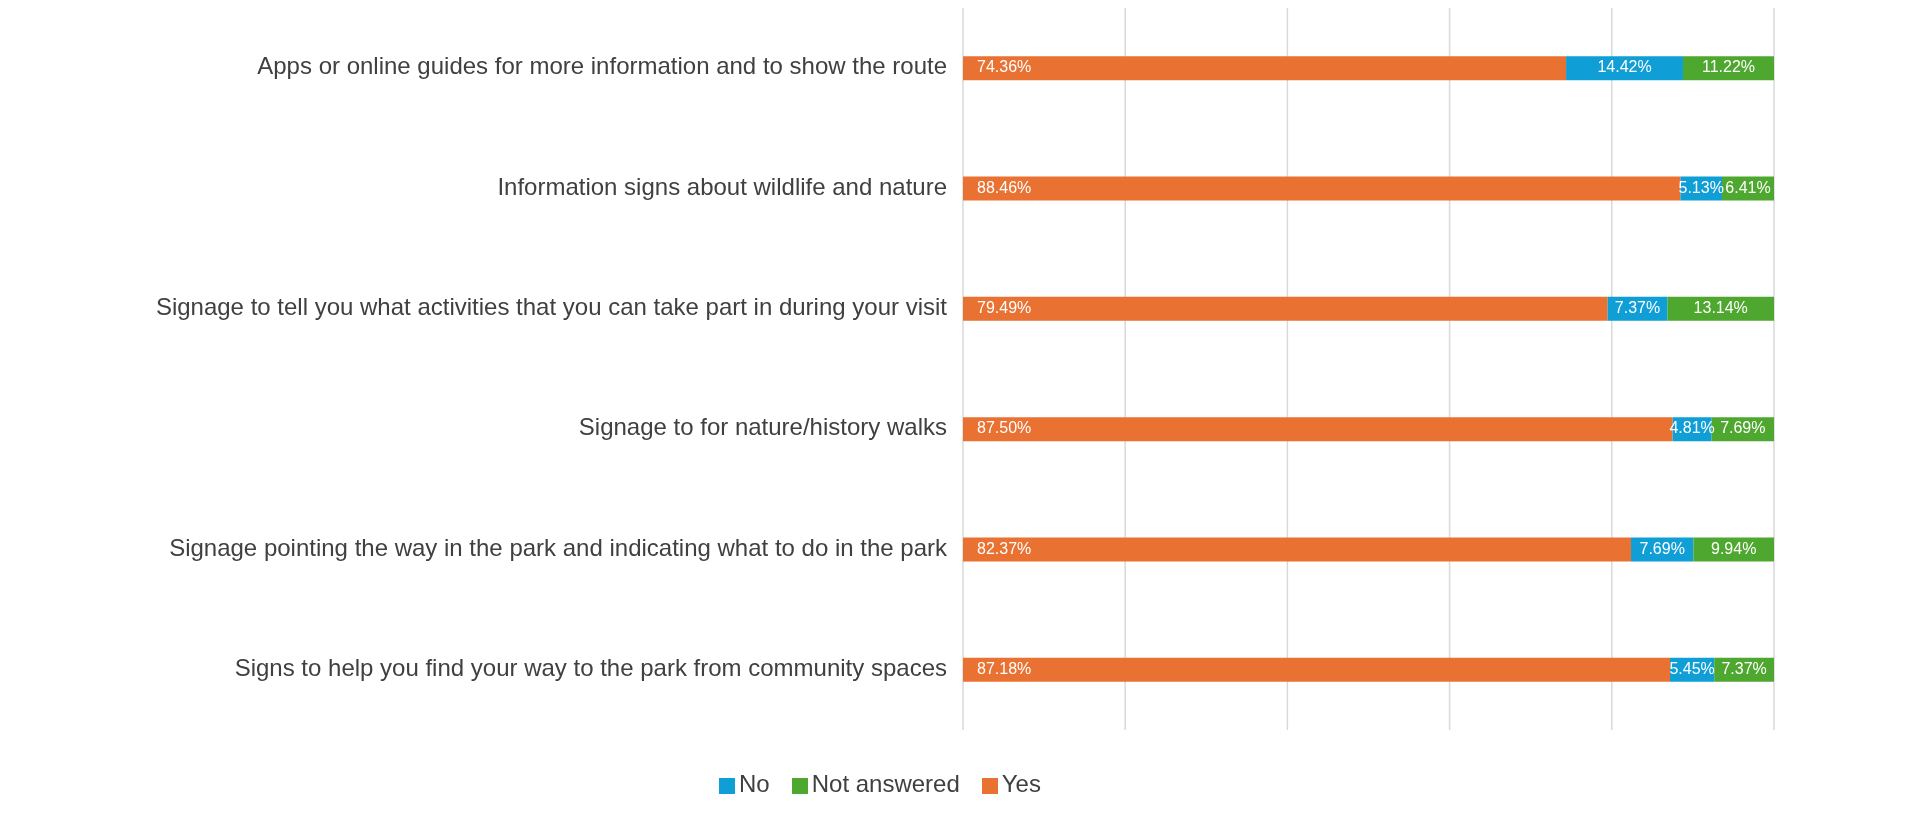  I want to click on data-label: 82.37%, so click(1004, 548).